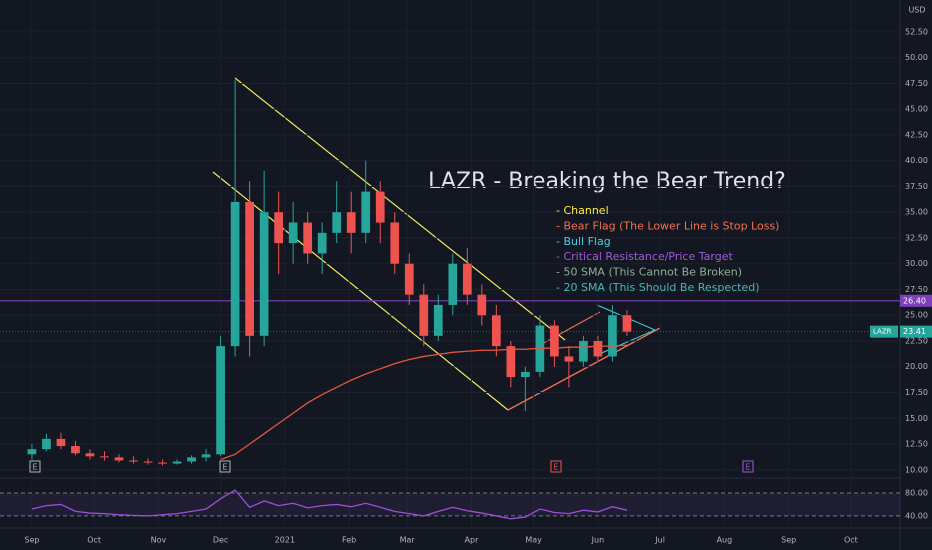 The image size is (932, 550). Describe the element at coordinates (658, 287) in the screenshot. I see `annotation: - 20 SMA (This Should Be Respected)` at that location.